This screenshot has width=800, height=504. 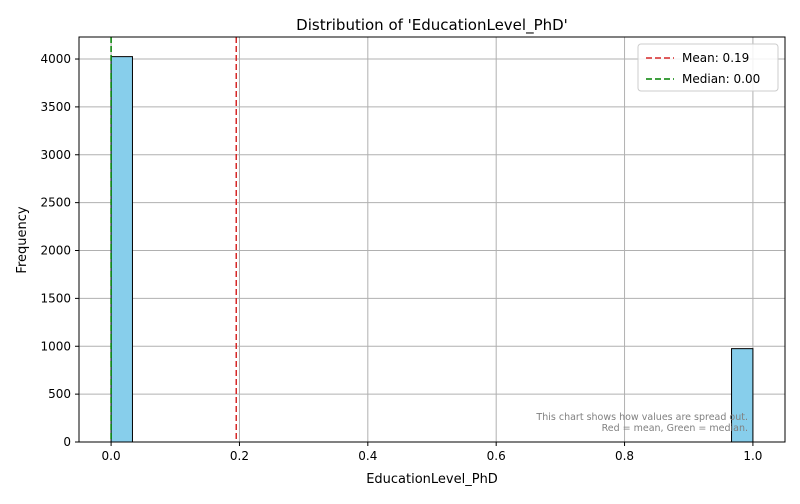 What do you see at coordinates (22, 239) in the screenshot?
I see `y-axis-label: Frequency` at bounding box center [22, 239].